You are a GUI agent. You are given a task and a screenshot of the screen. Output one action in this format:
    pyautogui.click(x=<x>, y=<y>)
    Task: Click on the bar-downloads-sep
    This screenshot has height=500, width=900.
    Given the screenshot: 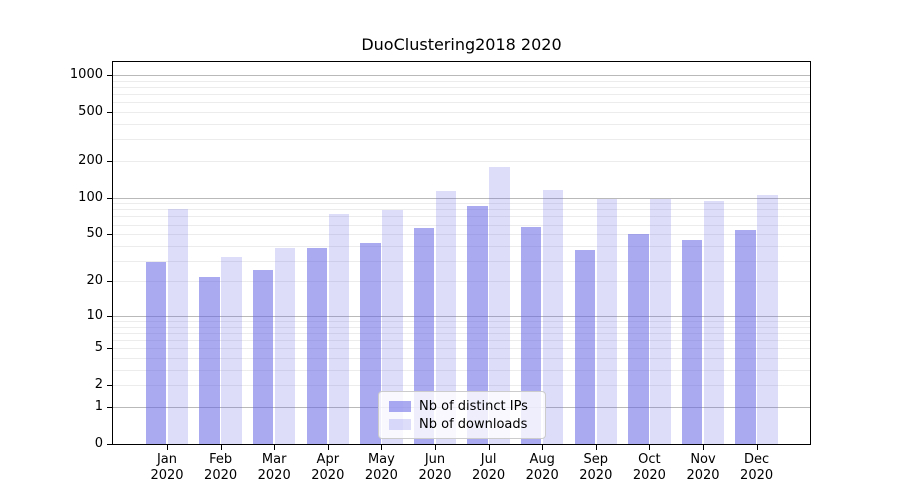 What is the action you would take?
    pyautogui.click(x=607, y=321)
    